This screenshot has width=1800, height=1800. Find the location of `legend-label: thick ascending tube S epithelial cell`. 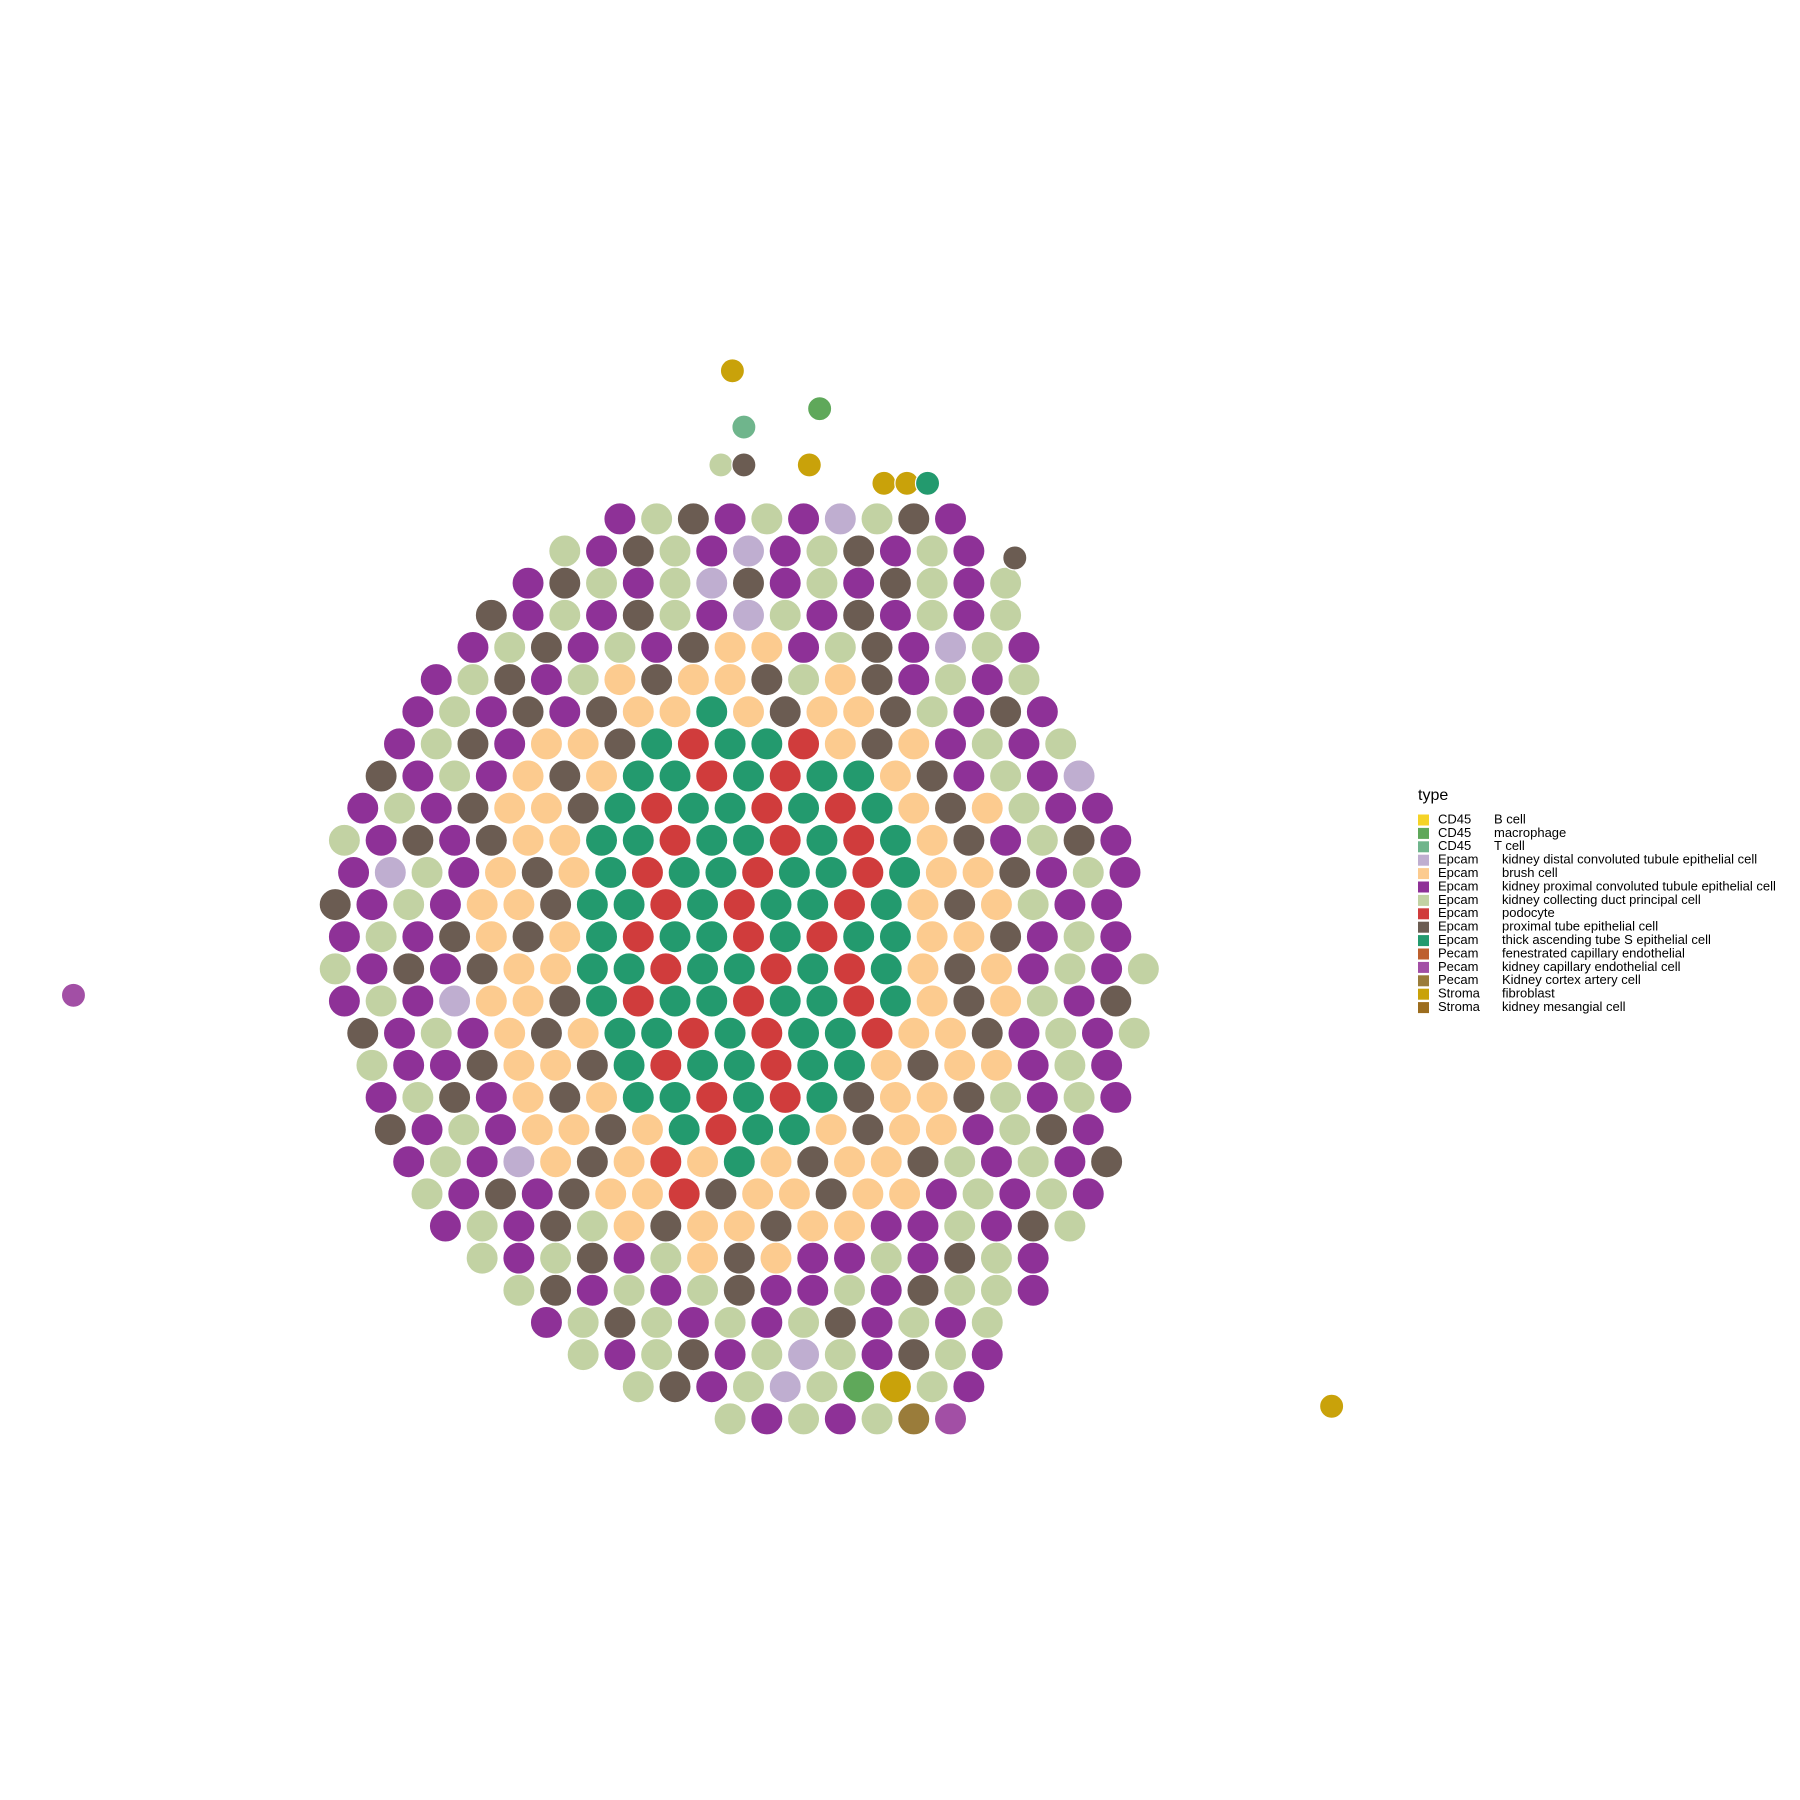

legend-label: thick ascending tube S epithelial cell is located at coordinates (1606, 939).